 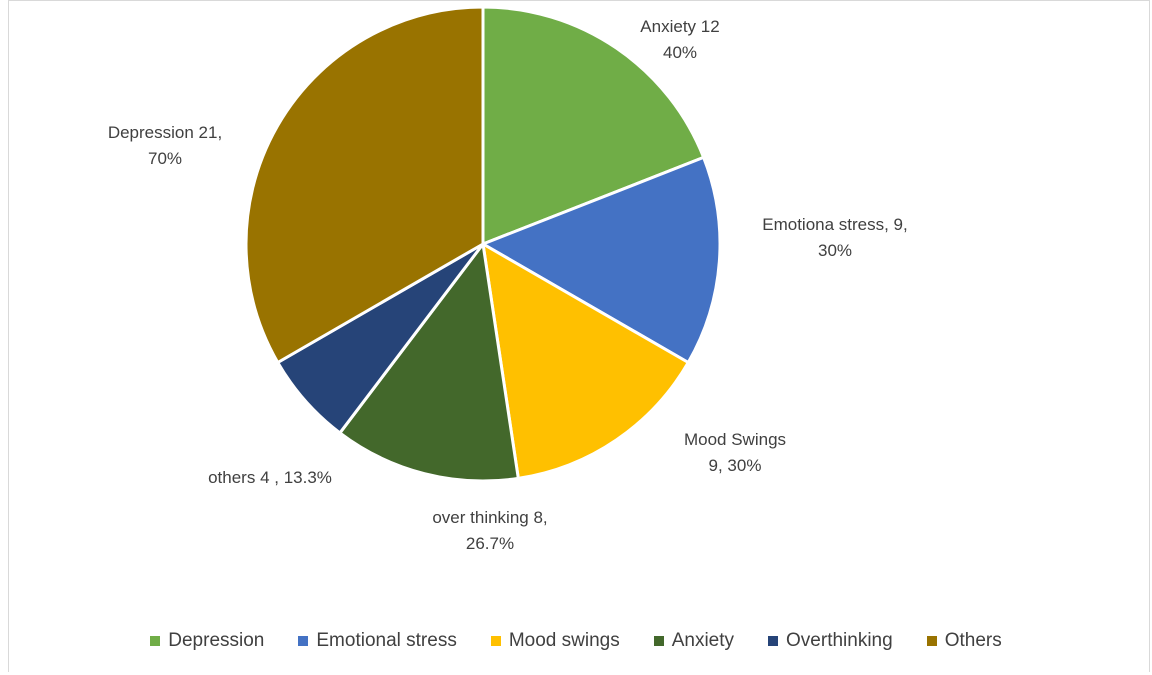 What do you see at coordinates (658, 641) in the screenshot?
I see `legend-swatch-anxiety` at bounding box center [658, 641].